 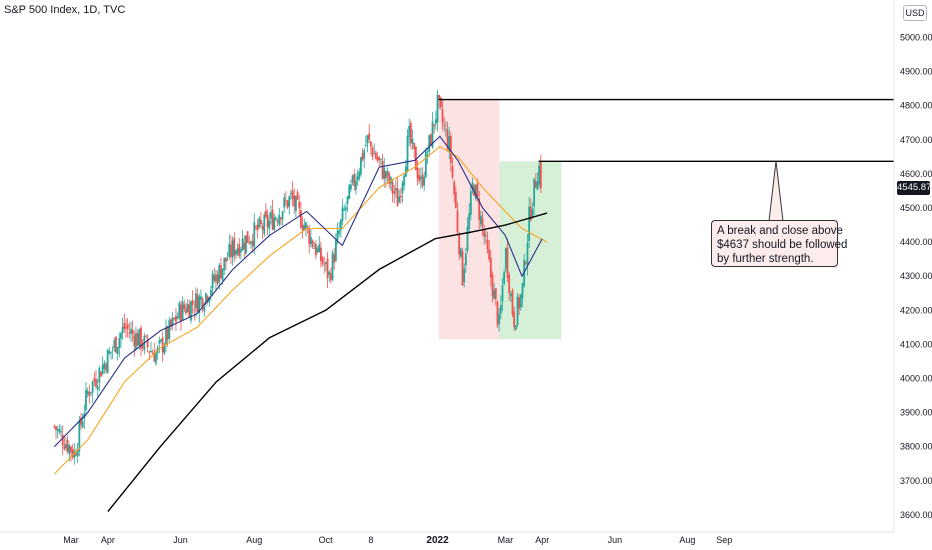 What do you see at coordinates (915, 13) in the screenshot?
I see `currency-badge: USD` at bounding box center [915, 13].